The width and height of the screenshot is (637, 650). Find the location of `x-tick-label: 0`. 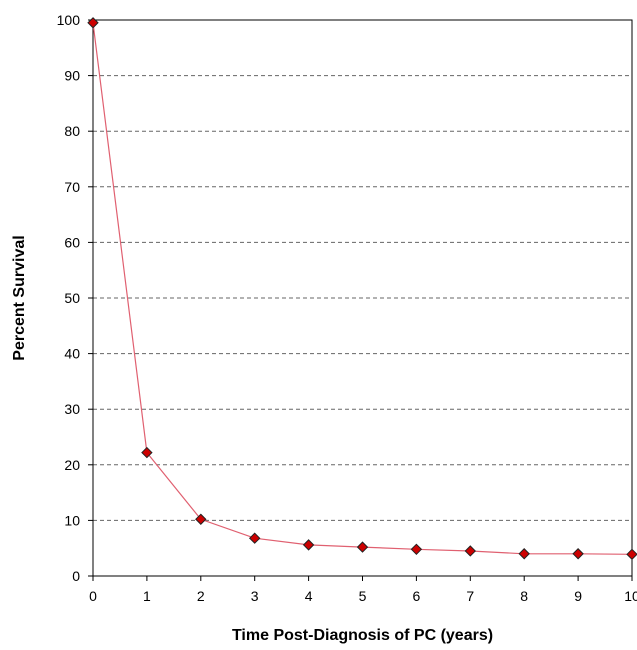

x-tick-label: 0 is located at coordinates (93, 596).